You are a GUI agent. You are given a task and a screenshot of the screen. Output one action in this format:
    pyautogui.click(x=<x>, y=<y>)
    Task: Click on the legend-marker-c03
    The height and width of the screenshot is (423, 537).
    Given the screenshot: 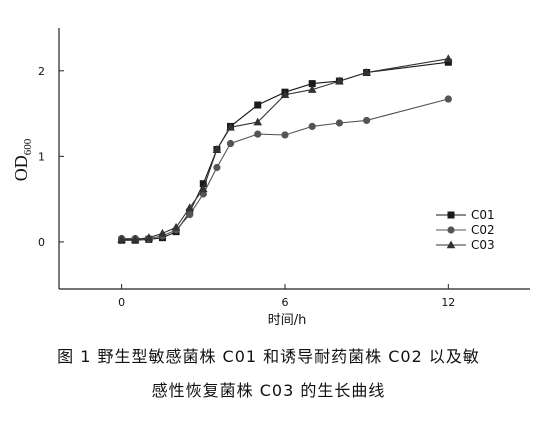 What is the action you would take?
    pyautogui.click(x=451, y=244)
    